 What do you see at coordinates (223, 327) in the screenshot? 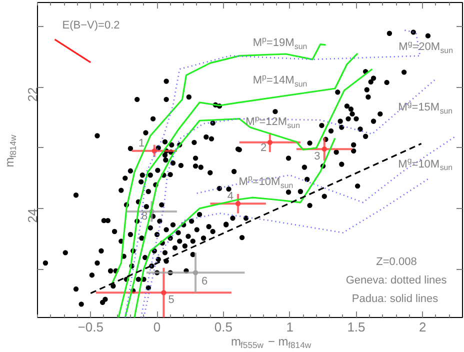
I see `x-tick-label: 0.5` at bounding box center [223, 327].